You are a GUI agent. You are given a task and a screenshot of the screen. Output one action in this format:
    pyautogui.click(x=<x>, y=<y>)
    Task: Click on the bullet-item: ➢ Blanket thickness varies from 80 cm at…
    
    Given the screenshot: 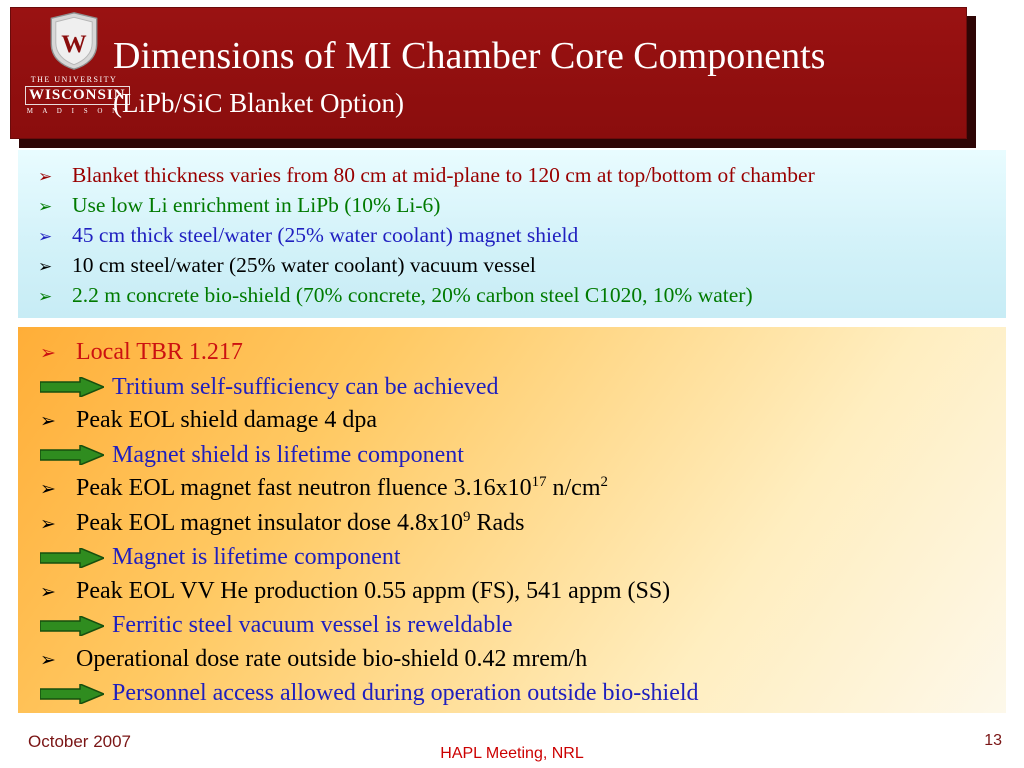 What is the action you would take?
    pyautogui.click(x=518, y=176)
    